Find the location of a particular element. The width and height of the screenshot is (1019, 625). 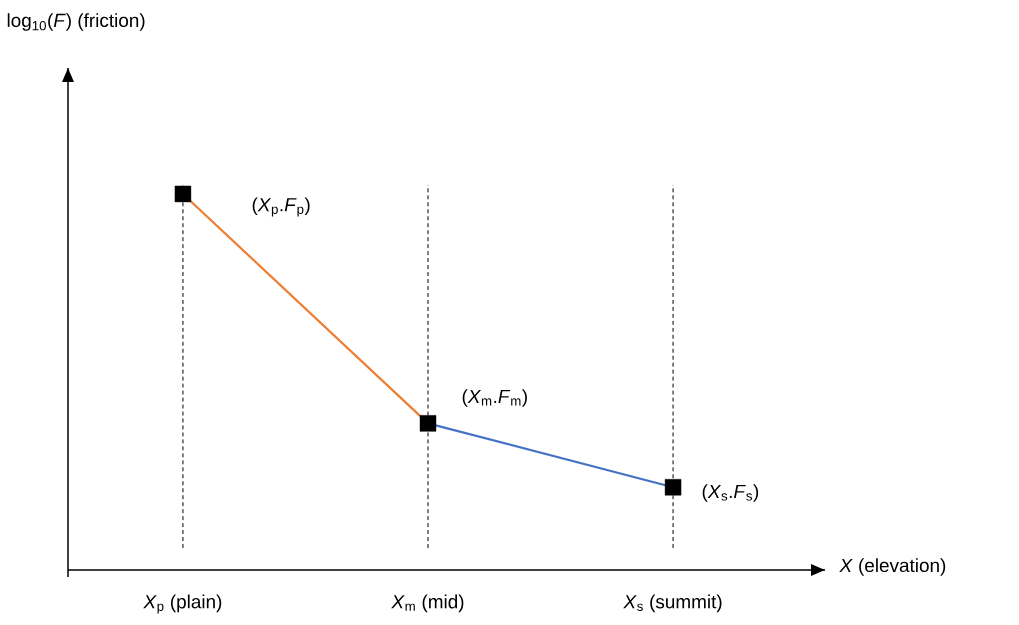

annotation: (X$_{p}$.F$_{p}$) is located at coordinates (281, 207).